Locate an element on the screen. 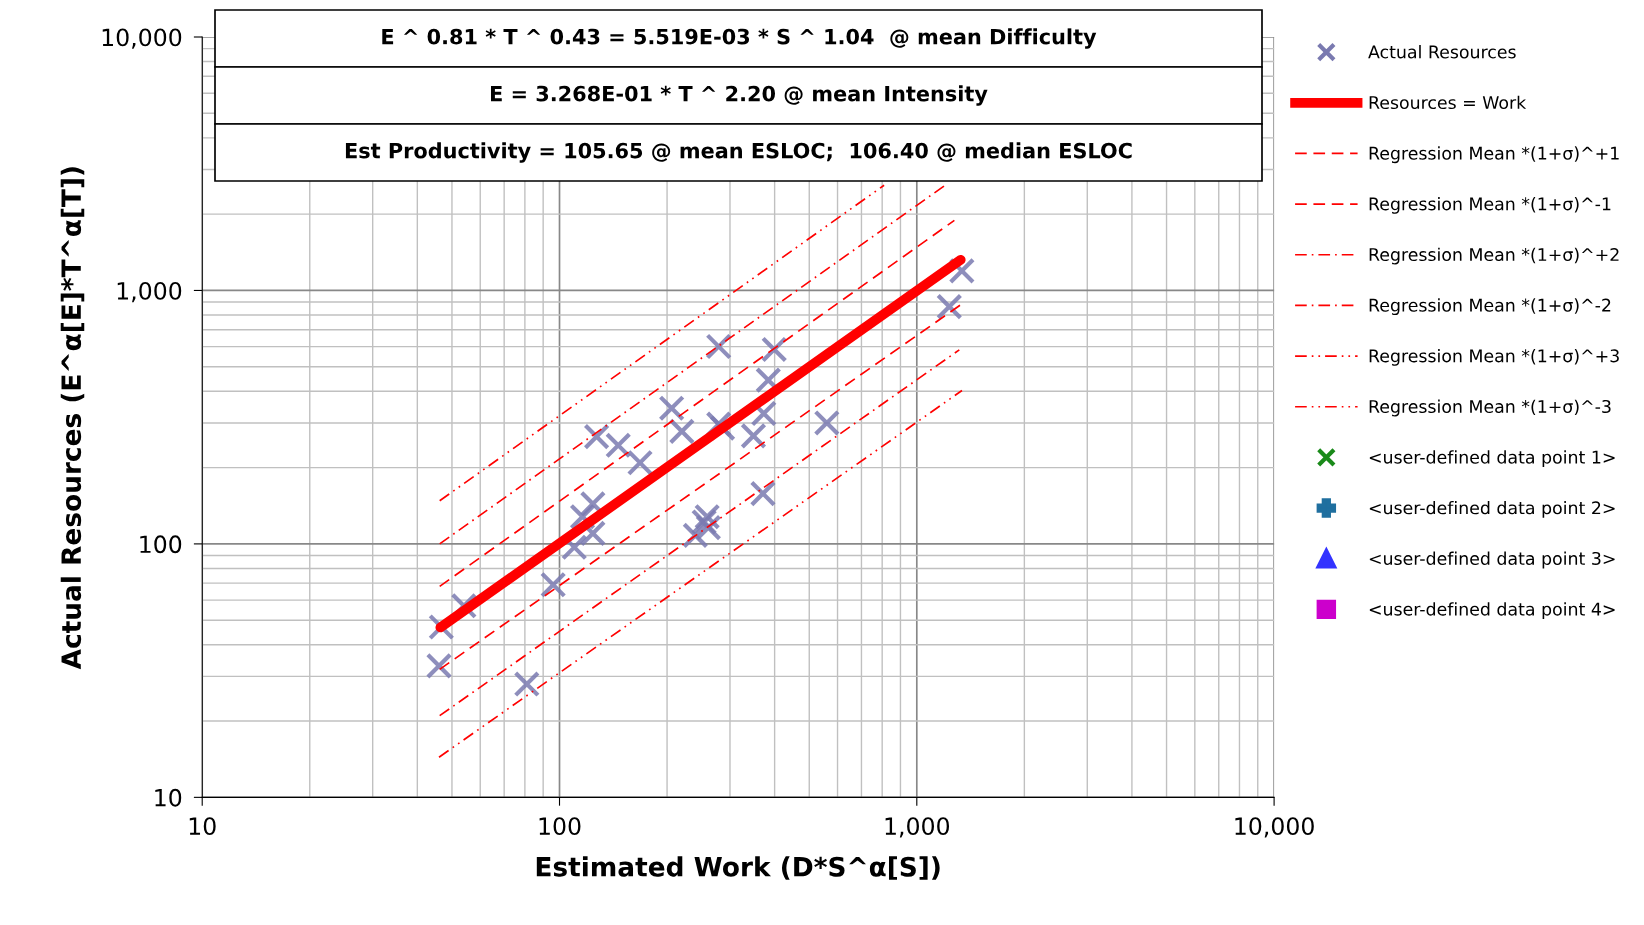 This screenshot has height=925, width=1644. annotation: E ^ 0.81 * T ^ 0.43 = 5.519E-03 * S ^ 1.04 @ mean Difficulty is located at coordinates (739, 38).